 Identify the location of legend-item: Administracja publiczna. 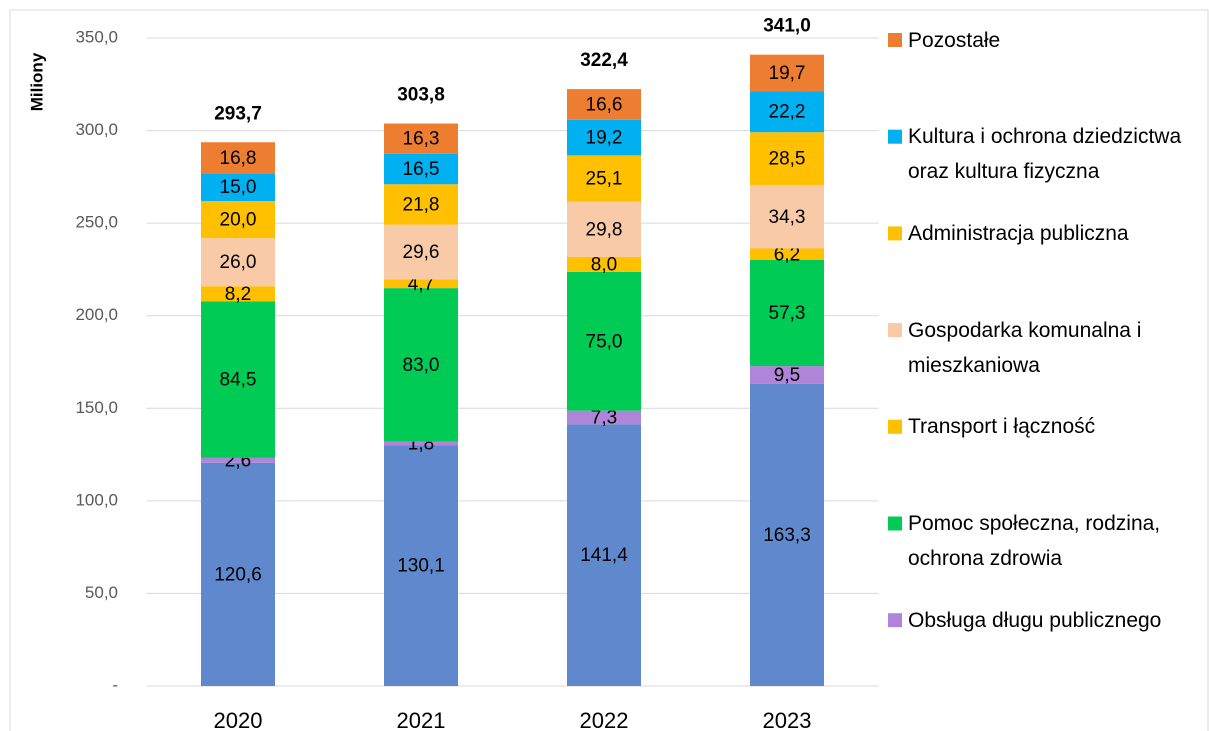
(1018, 233).